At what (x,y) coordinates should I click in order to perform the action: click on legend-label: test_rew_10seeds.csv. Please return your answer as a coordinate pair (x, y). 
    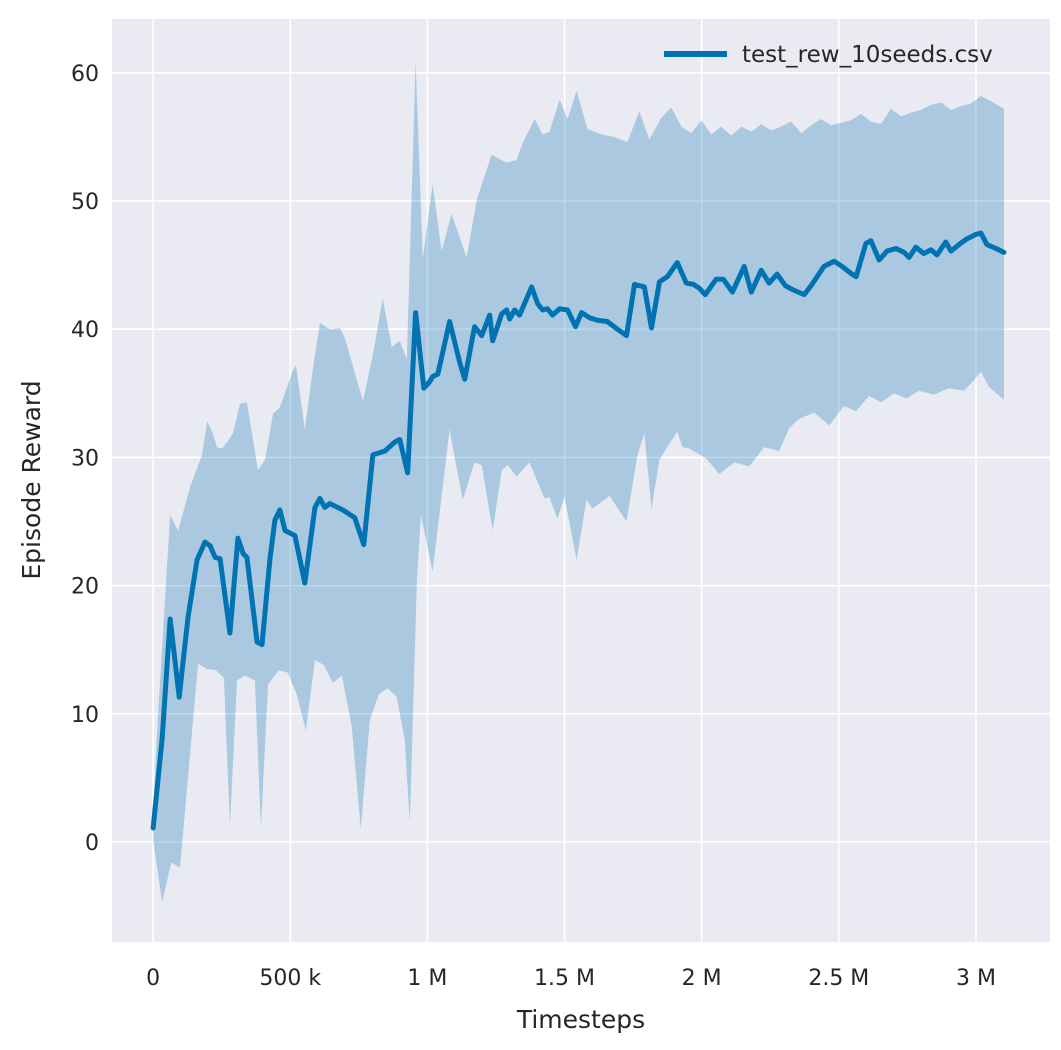
    Looking at the image, I should click on (867, 55).